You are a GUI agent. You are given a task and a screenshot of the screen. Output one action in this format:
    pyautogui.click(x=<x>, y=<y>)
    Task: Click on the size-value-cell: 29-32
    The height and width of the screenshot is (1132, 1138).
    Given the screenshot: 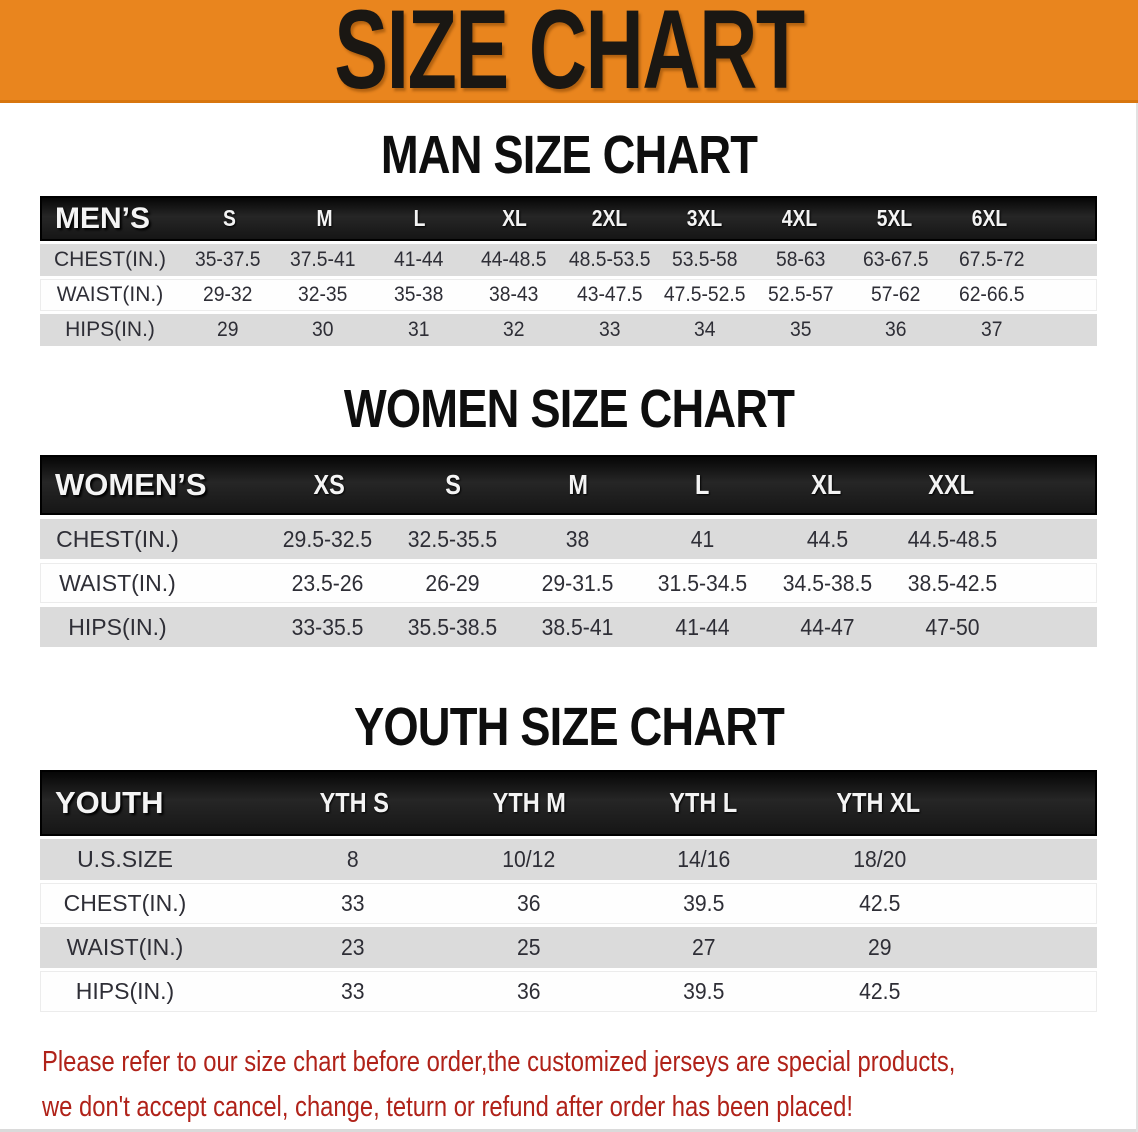 What is the action you would take?
    pyautogui.click(x=228, y=294)
    